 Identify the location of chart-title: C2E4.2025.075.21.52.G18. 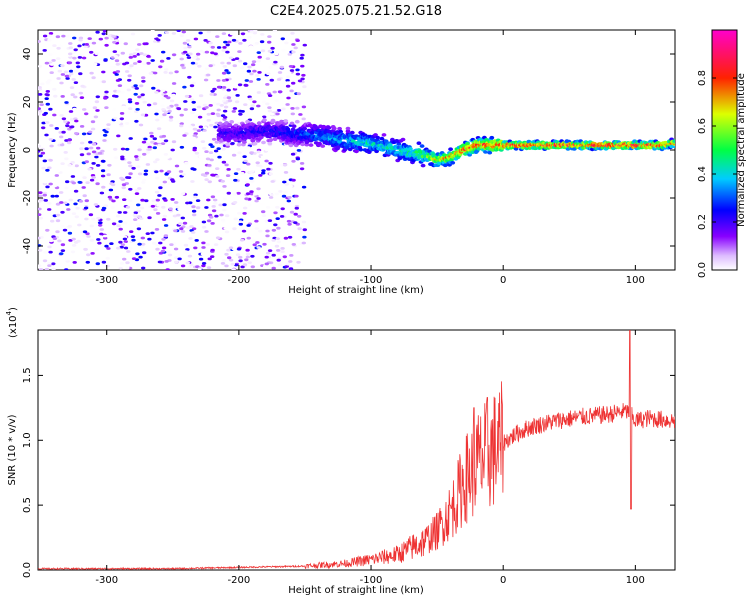
(356, 11).